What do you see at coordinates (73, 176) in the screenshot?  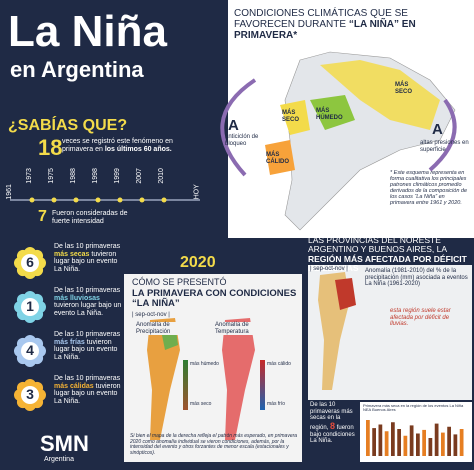 I see `timeline-year: 1988` at bounding box center [73, 176].